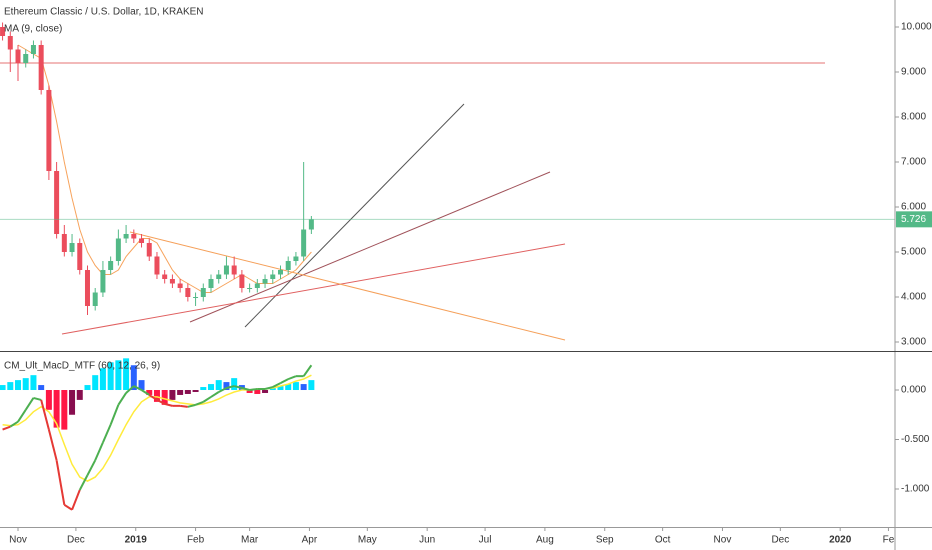  Describe the element at coordinates (136, 540) in the screenshot. I see `x-tick-label: 2019` at that location.